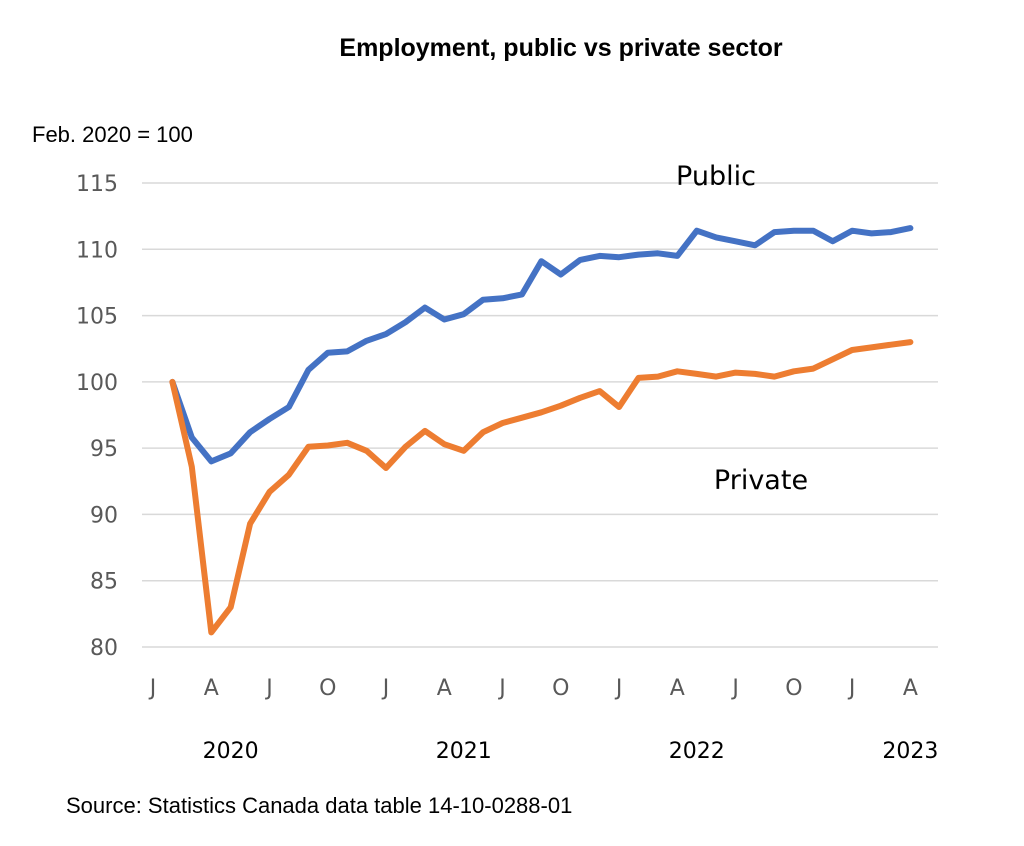 This screenshot has height=846, width=1024. I want to click on y-tick-label: 105, so click(97, 317).